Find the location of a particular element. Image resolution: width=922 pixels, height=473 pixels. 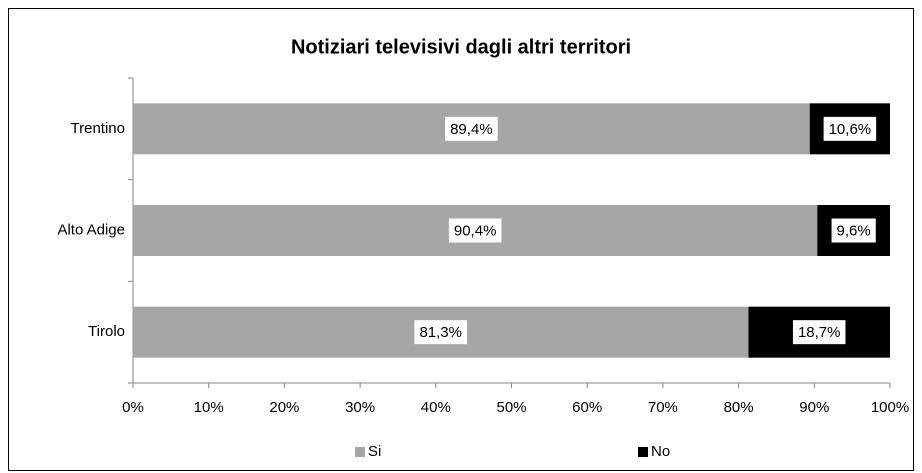

x-tick-label: 60% is located at coordinates (587, 407).